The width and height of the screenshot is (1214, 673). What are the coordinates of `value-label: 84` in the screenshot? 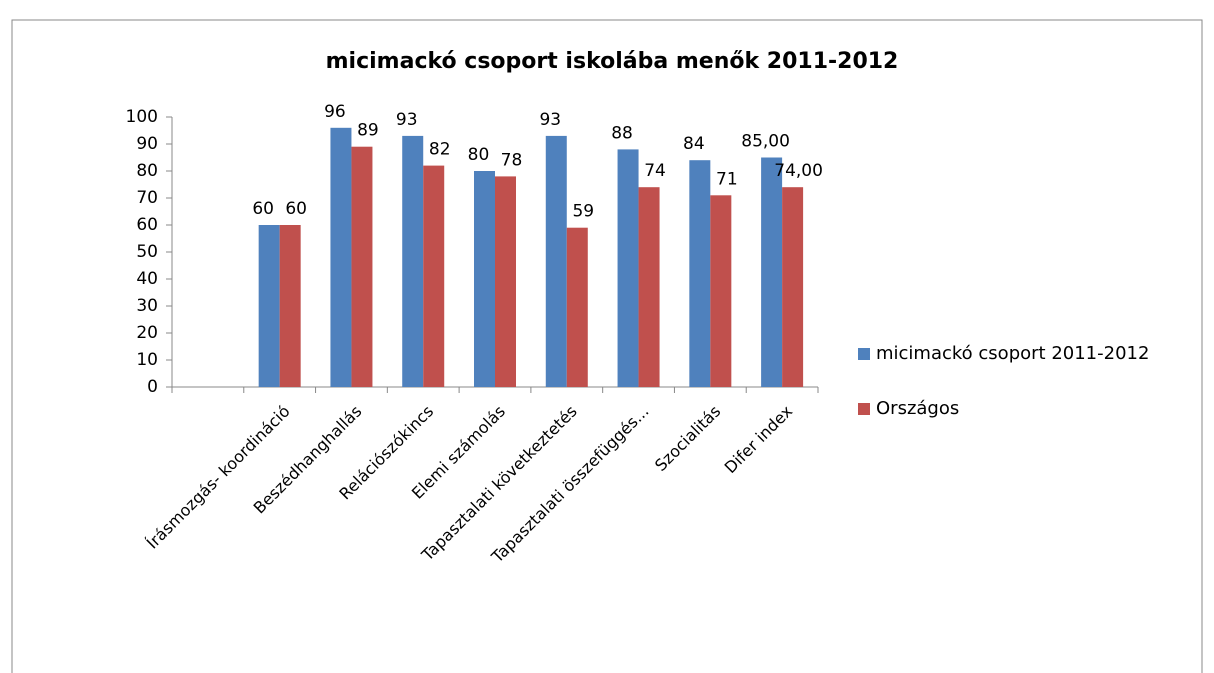 It's located at (694, 144).